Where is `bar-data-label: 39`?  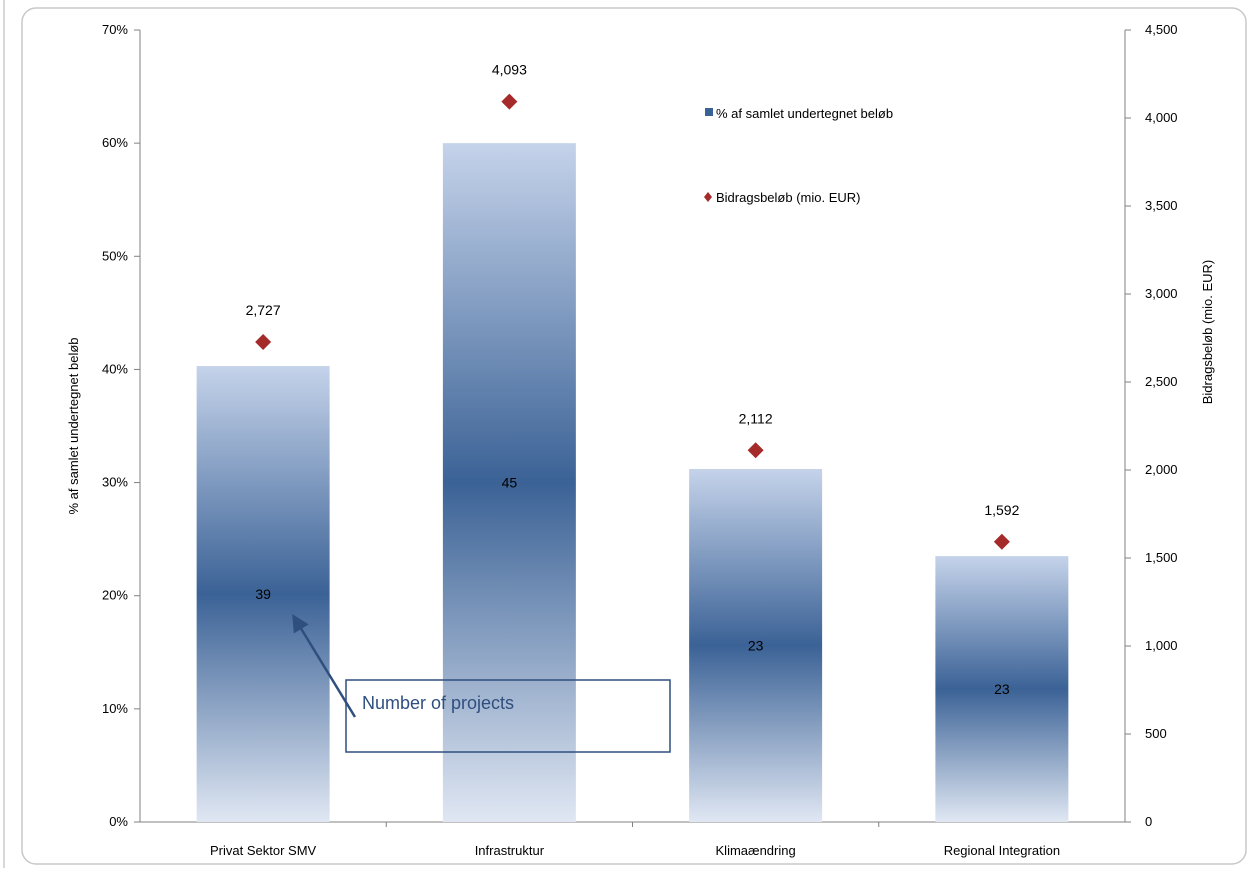
bar-data-label: 39 is located at coordinates (263, 594).